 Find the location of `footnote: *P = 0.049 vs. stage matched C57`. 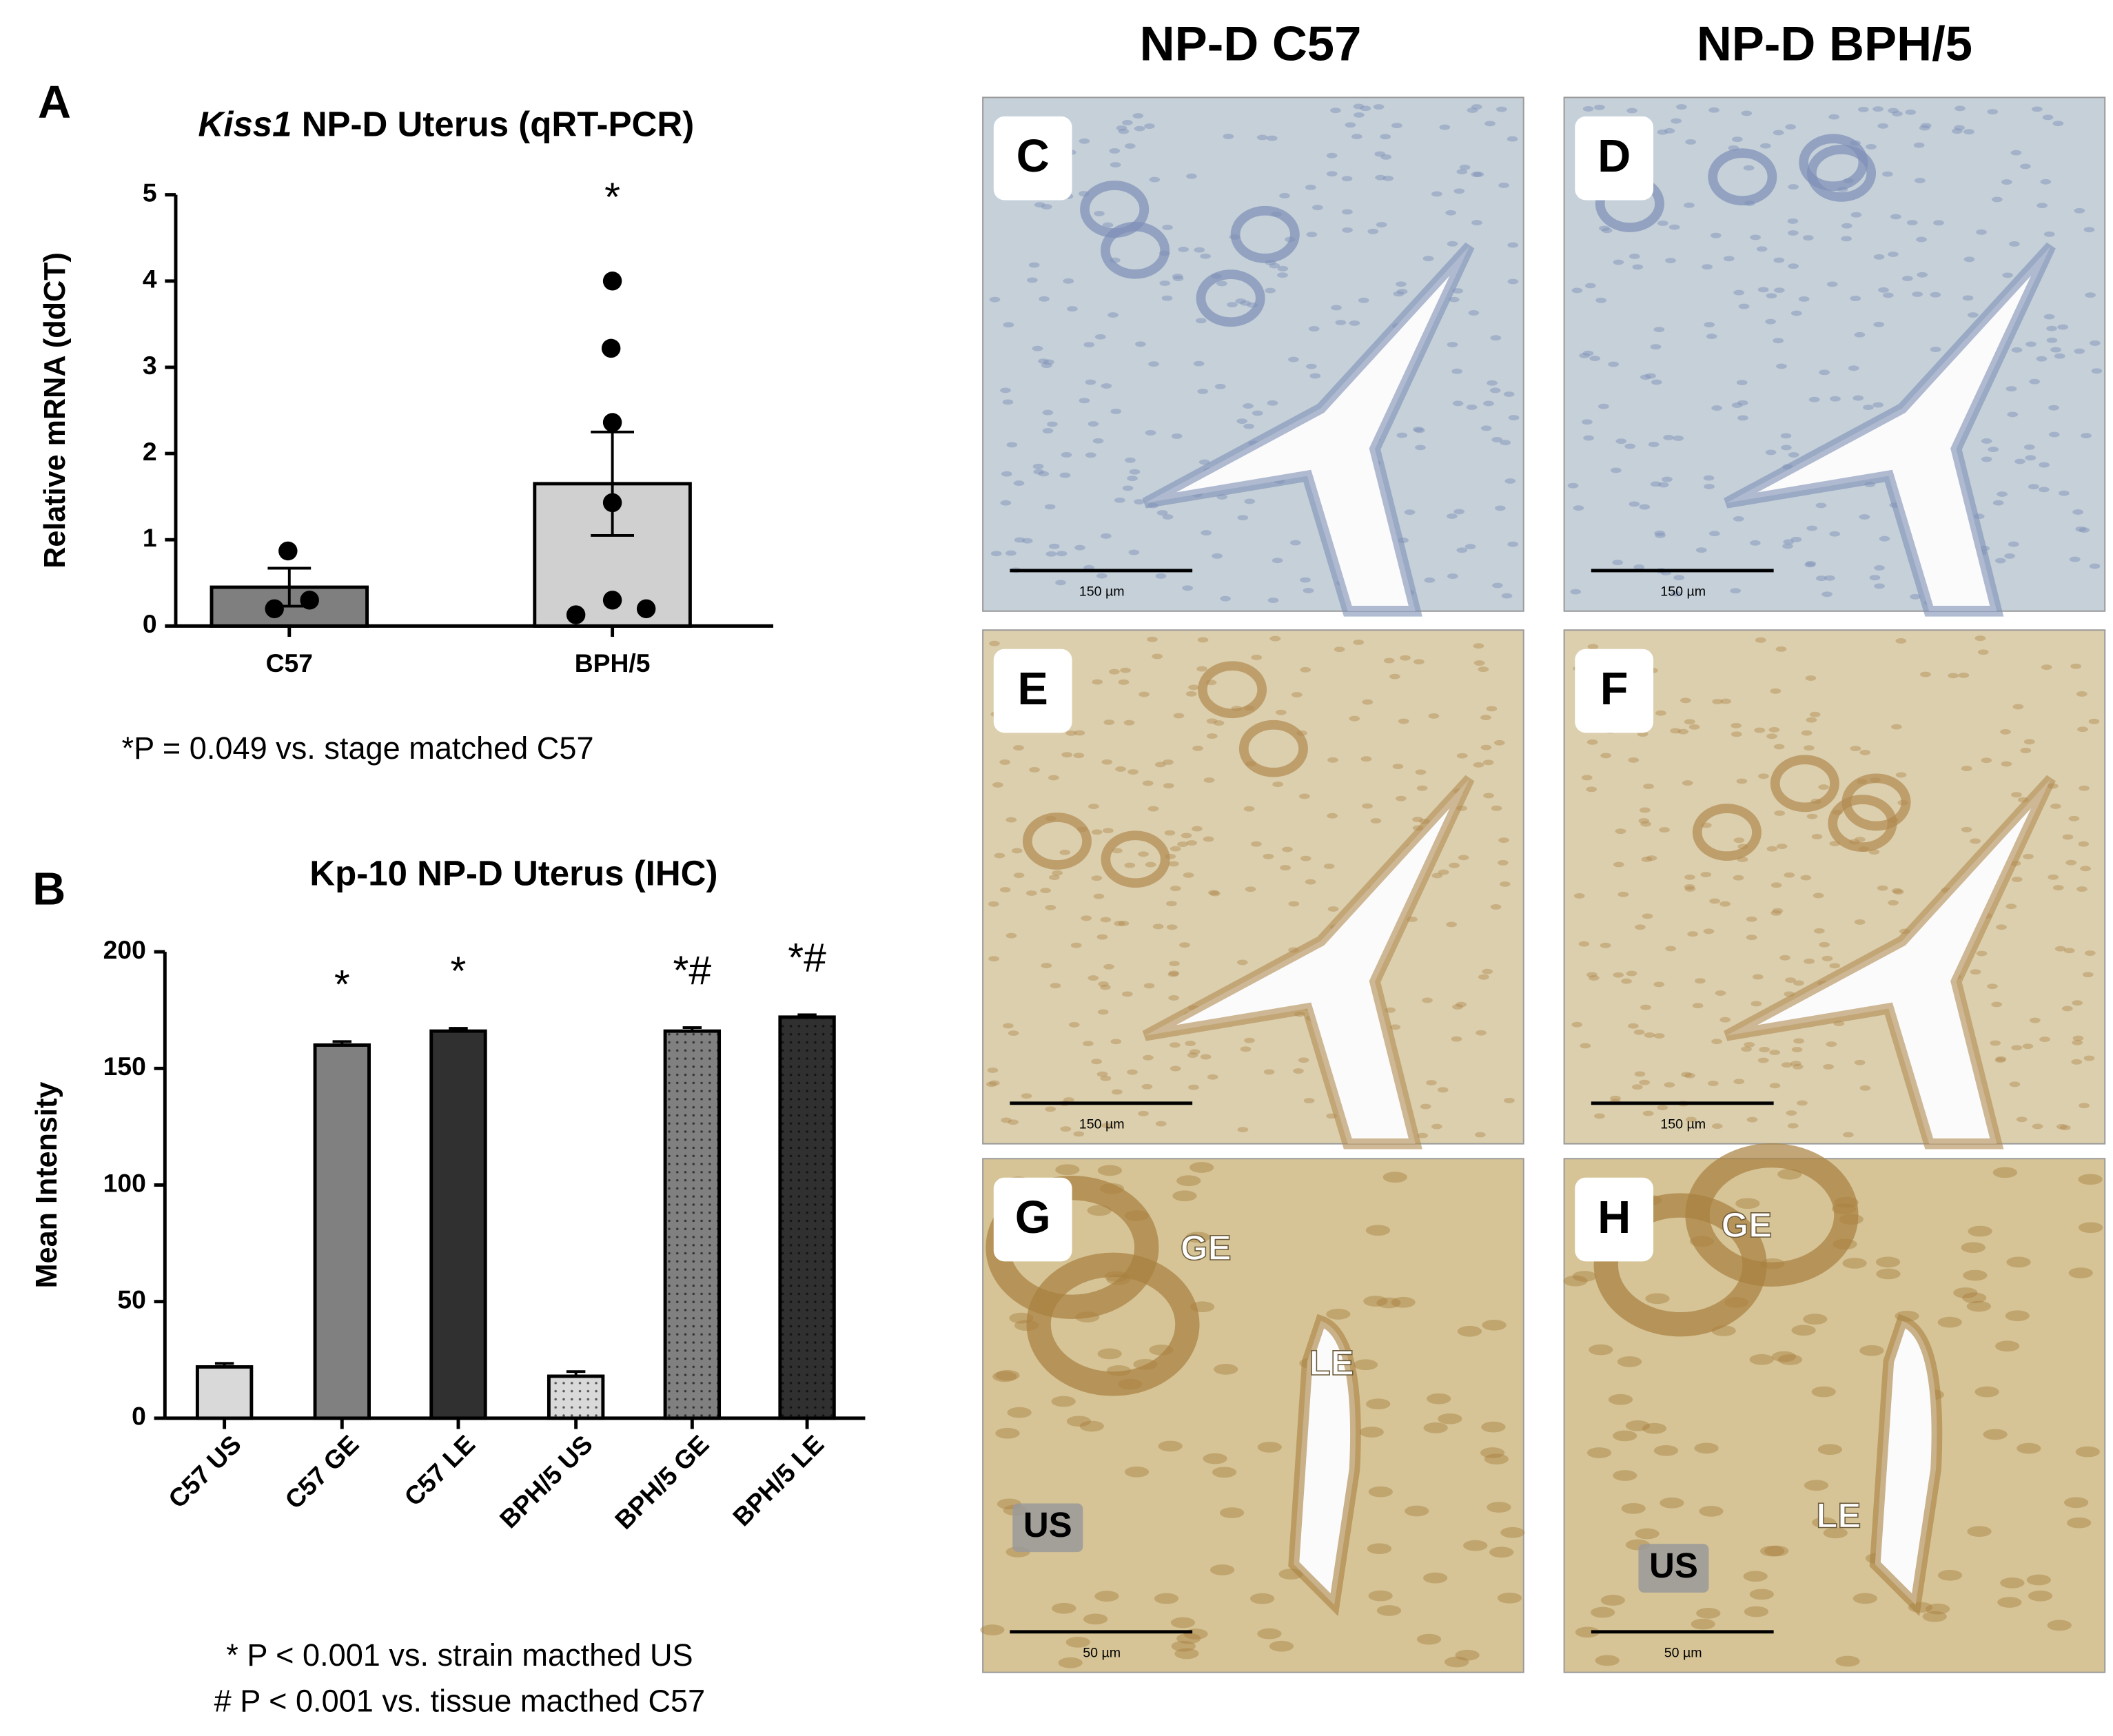

footnote: *P = 0.049 vs. stage matched C57 is located at coordinates (358, 748).